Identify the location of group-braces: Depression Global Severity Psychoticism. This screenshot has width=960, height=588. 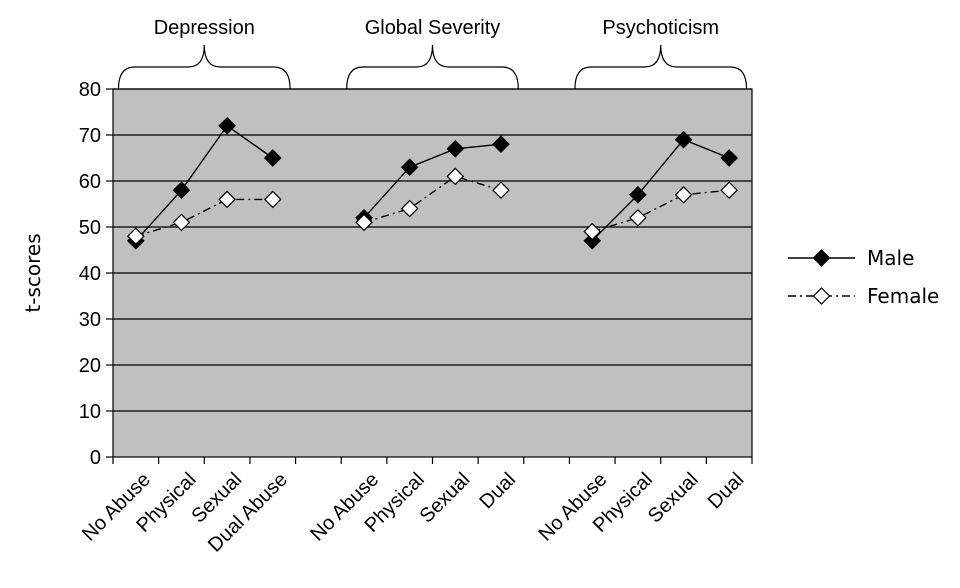
(432, 53).